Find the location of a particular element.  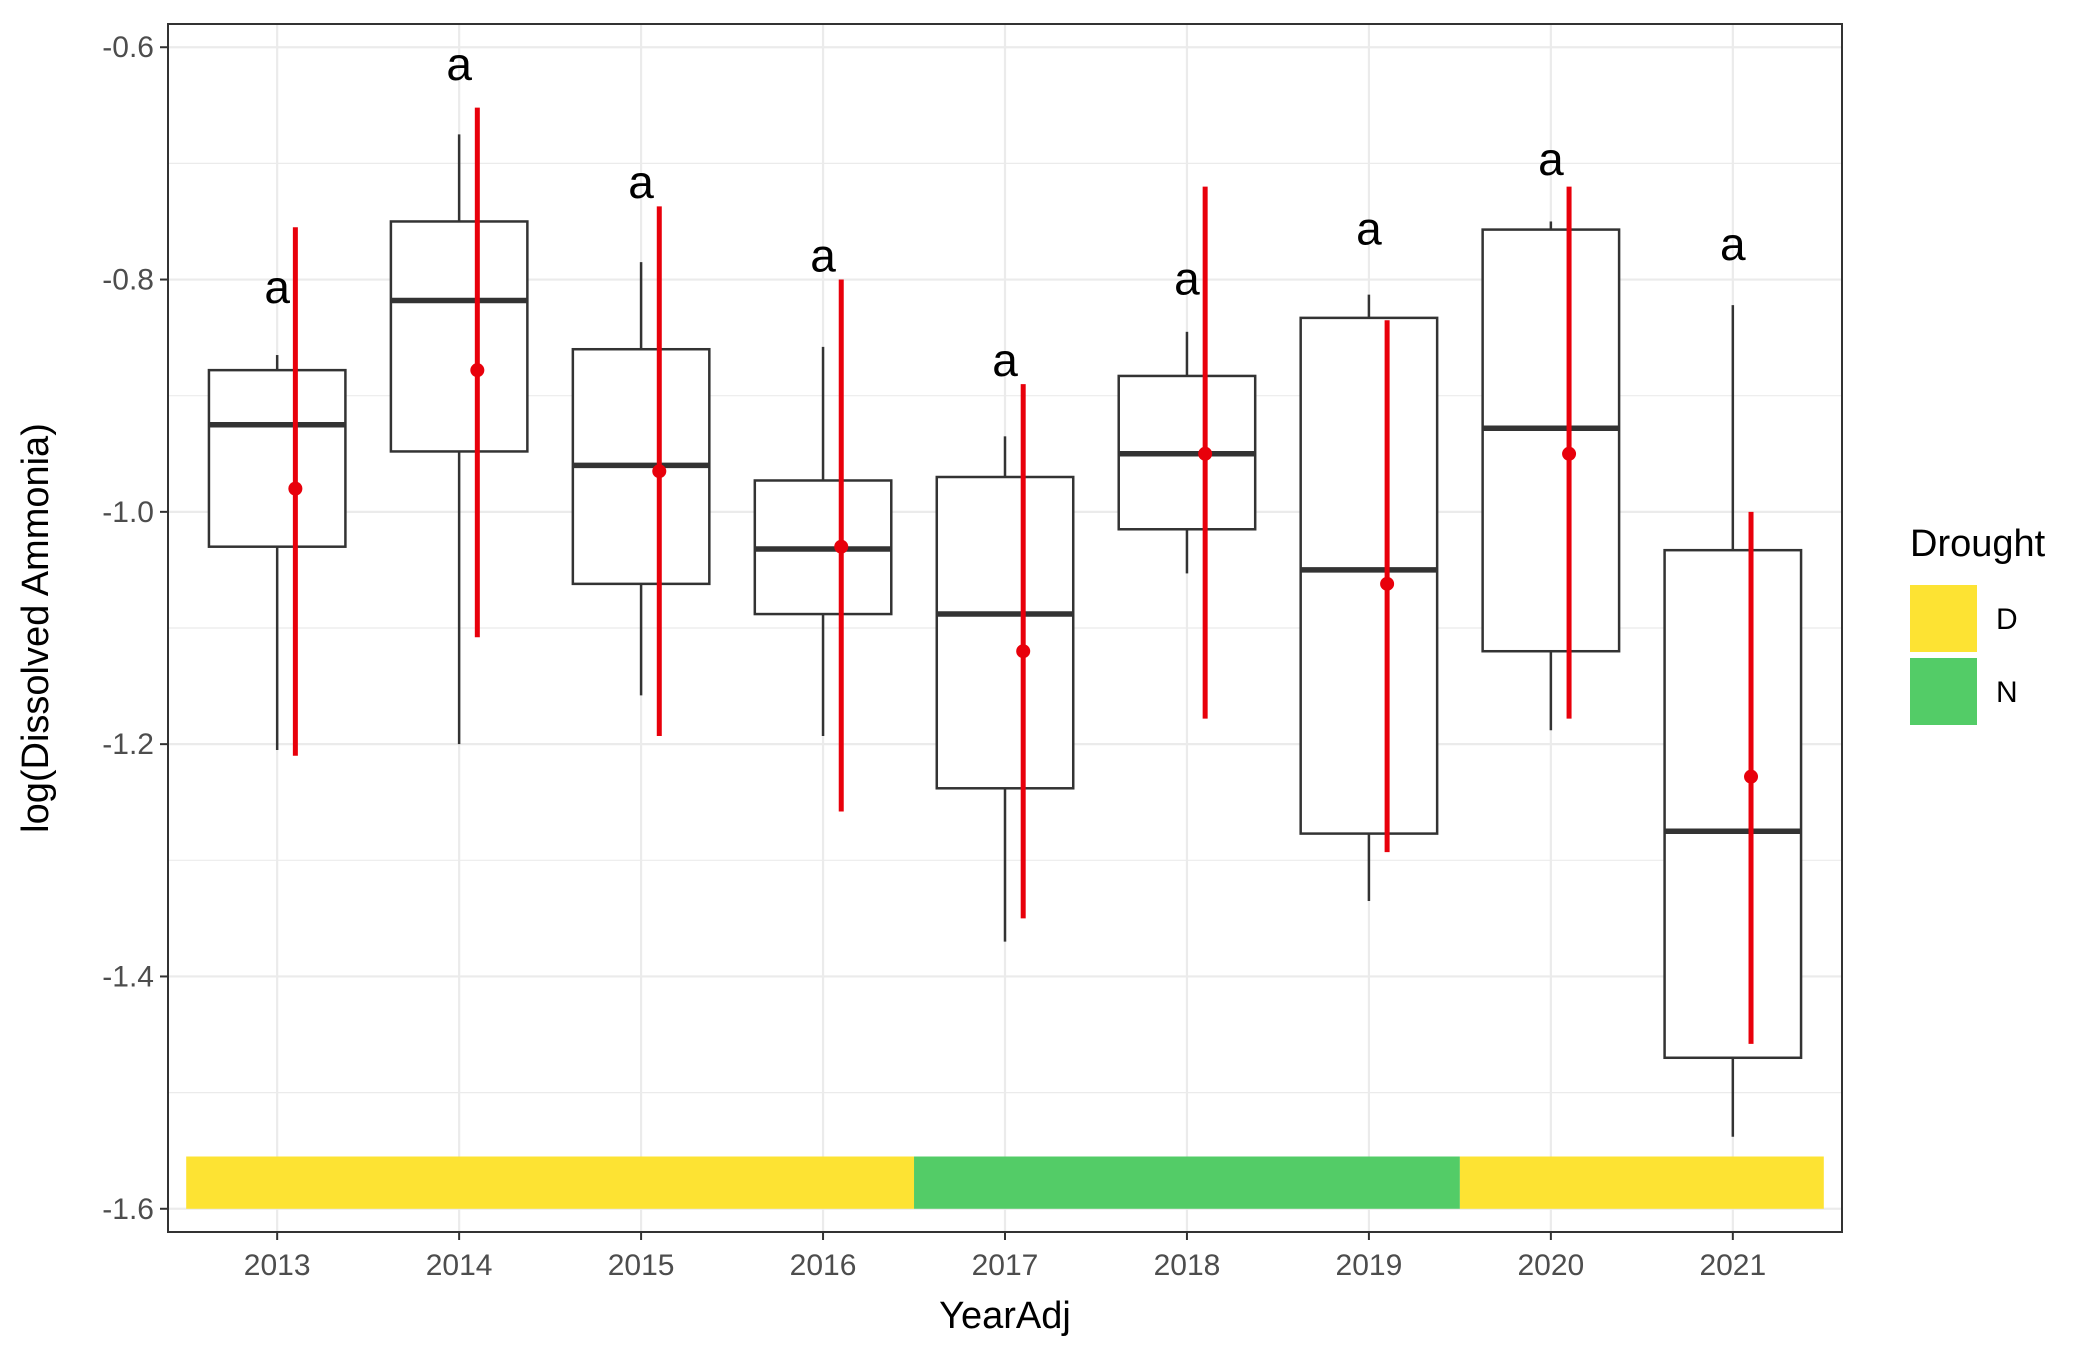

x-tick-label: 2016 is located at coordinates (823, 1265).